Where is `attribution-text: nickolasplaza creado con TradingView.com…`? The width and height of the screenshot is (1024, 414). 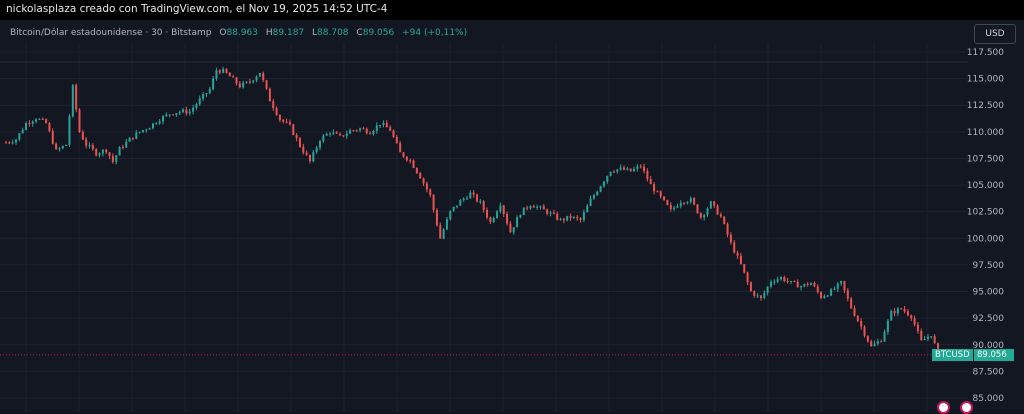
attribution-text: nickolasplaza creado con TradingView.com… is located at coordinates (197, 9).